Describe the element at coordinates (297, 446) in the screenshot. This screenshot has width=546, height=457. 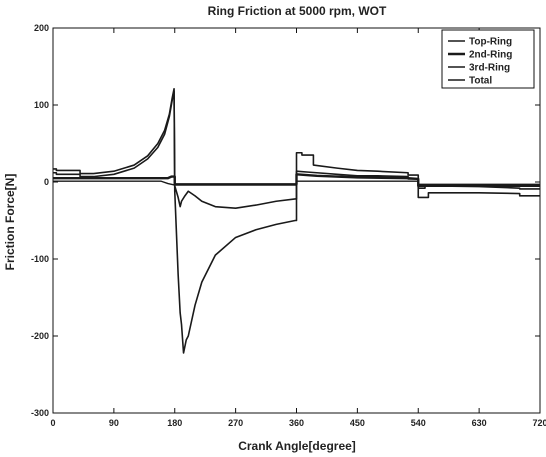
I see `x-axis-label: Crank Angle[degree]` at that location.